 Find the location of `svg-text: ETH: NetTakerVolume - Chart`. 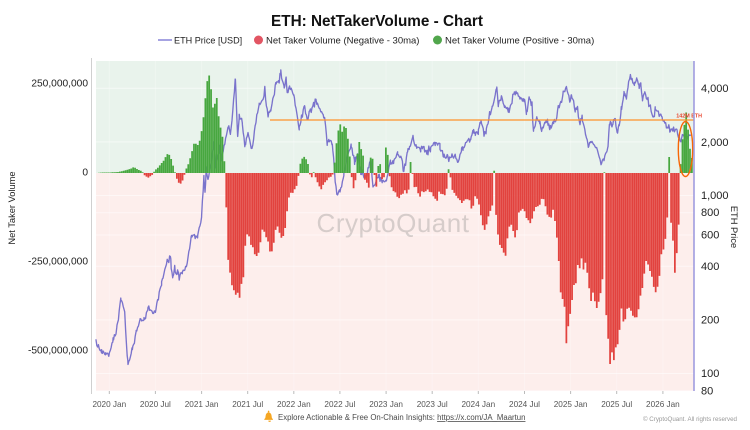

svg-text: ETH: NetTakerVolume - Chart is located at coordinates (377, 21).